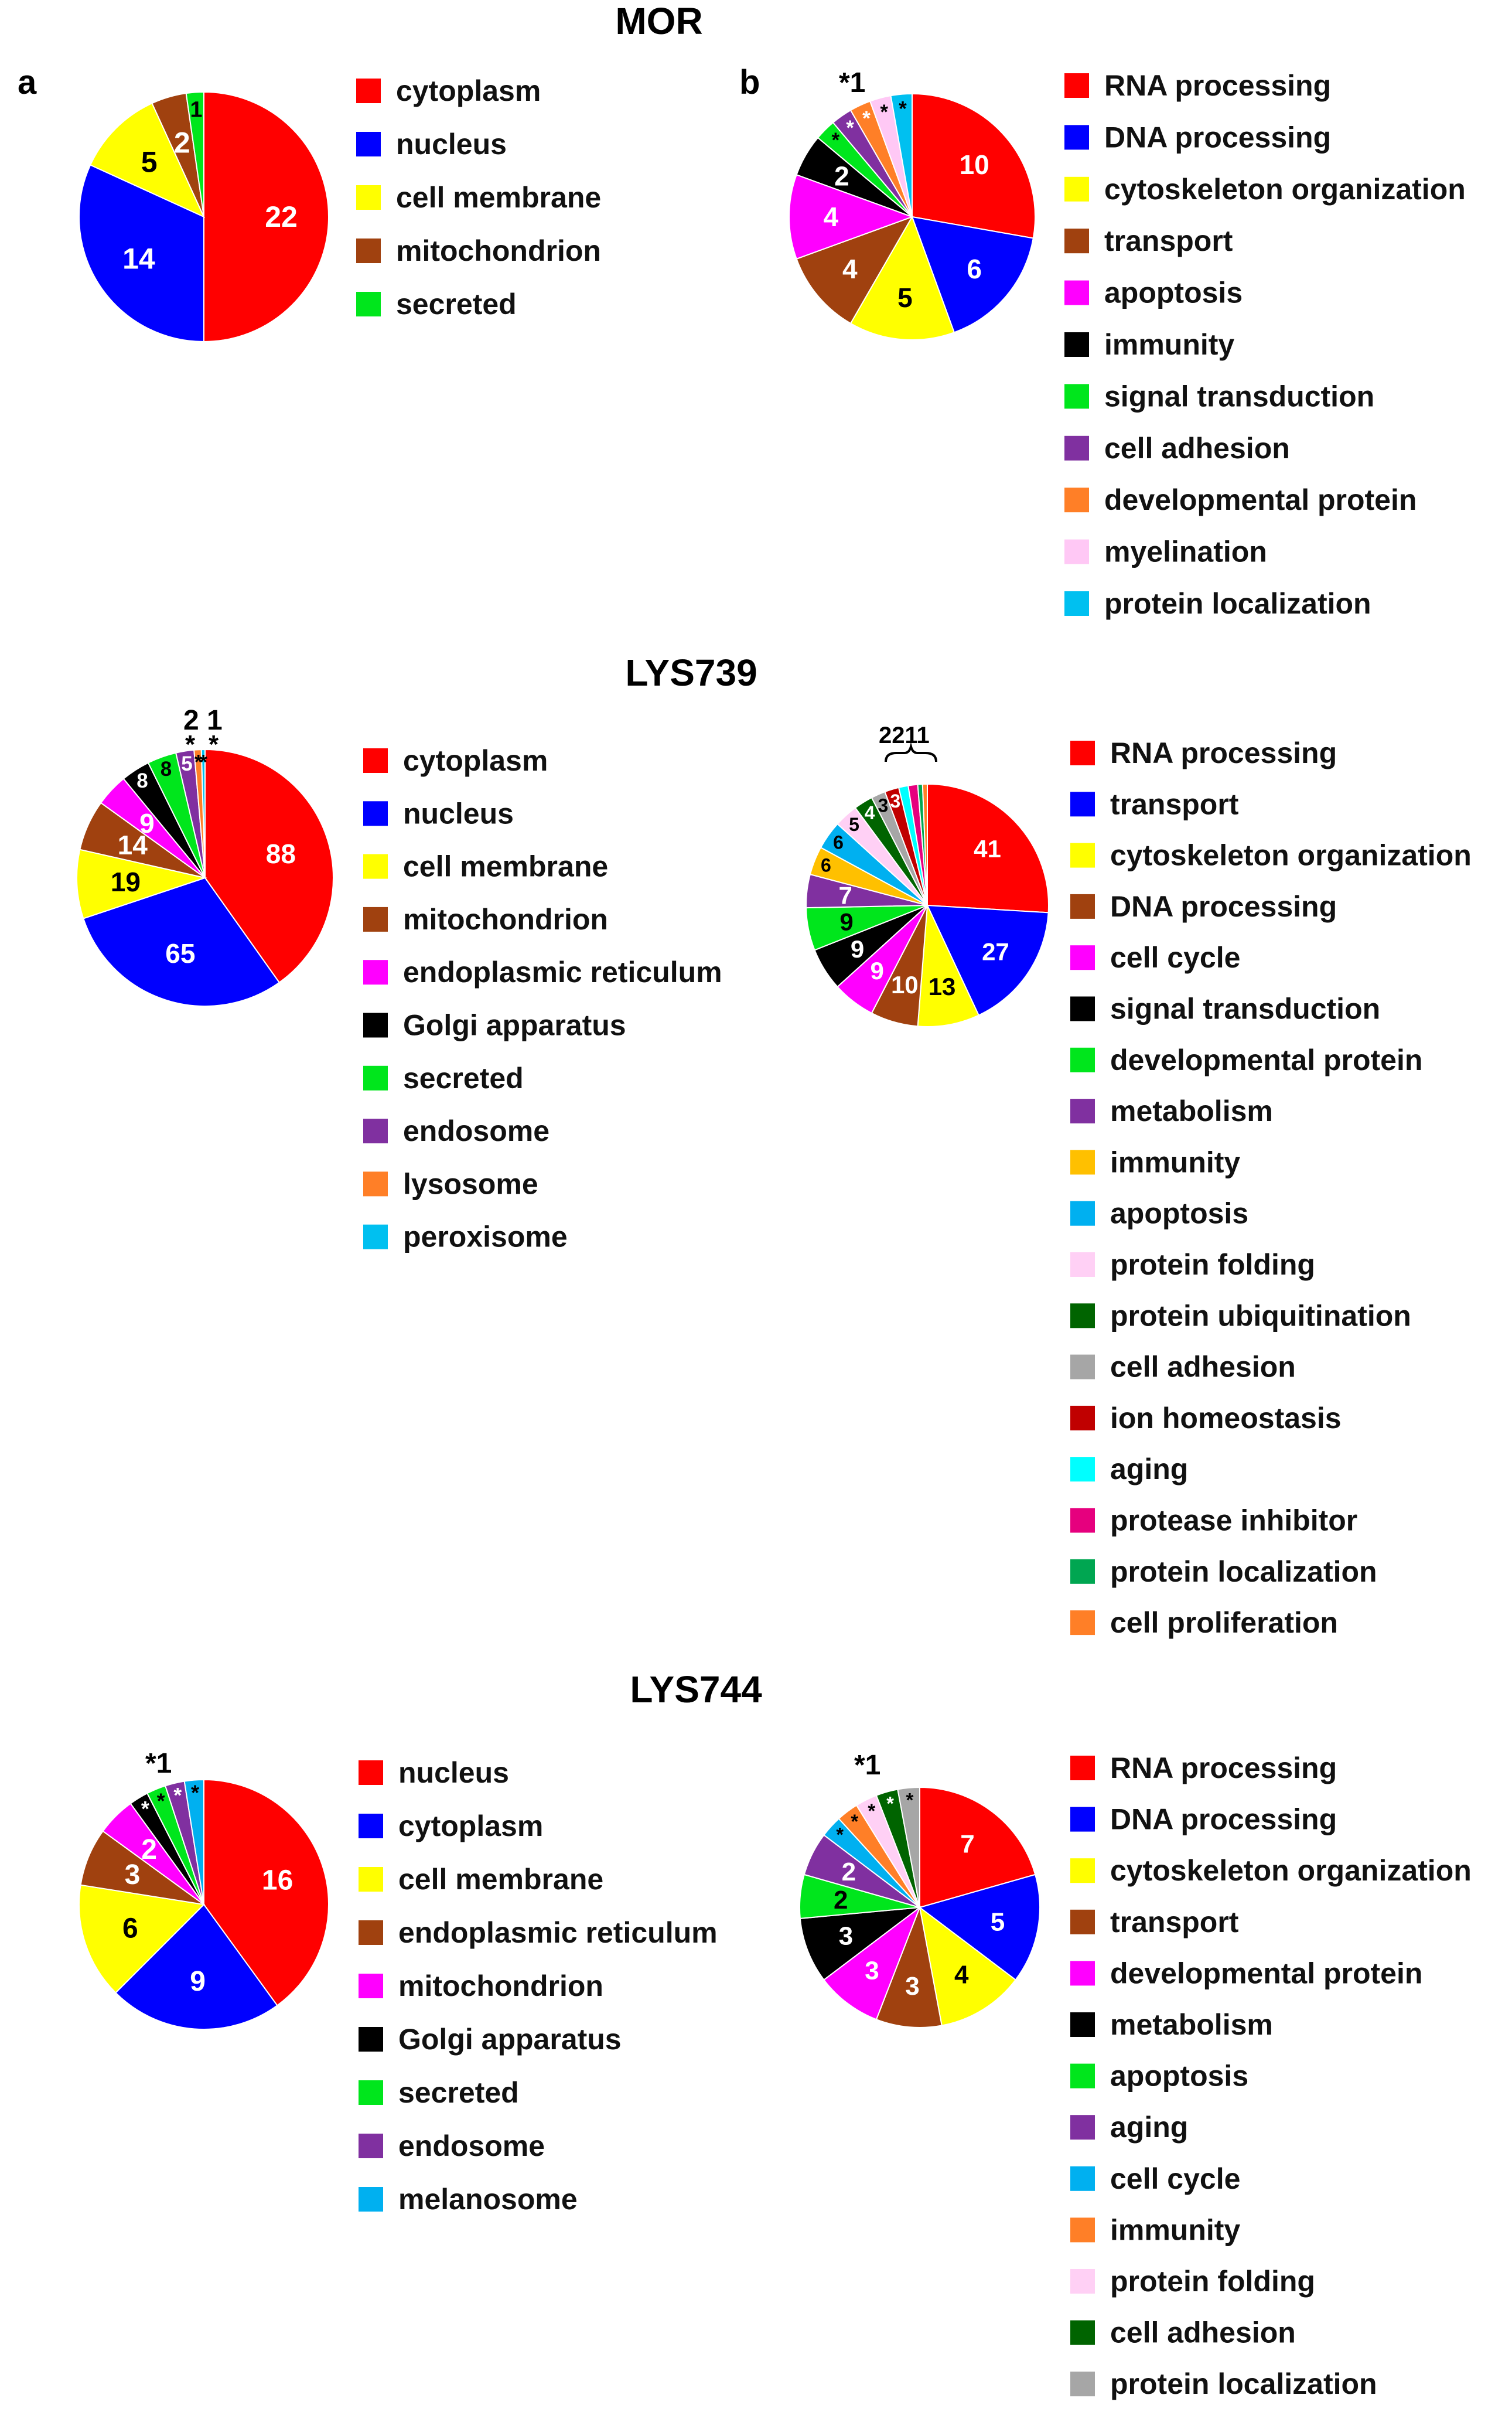 The height and width of the screenshot is (2436, 1512). What do you see at coordinates (476, 1131) in the screenshot?
I see `legend-label-lys739-loc-7: endosome` at bounding box center [476, 1131].